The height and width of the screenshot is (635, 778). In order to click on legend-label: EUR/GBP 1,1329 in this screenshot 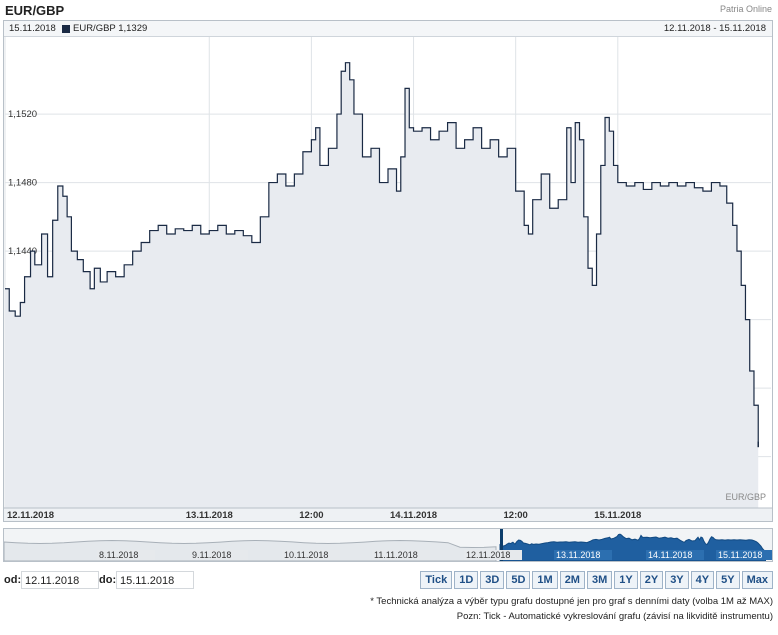, I will do `click(110, 28)`.